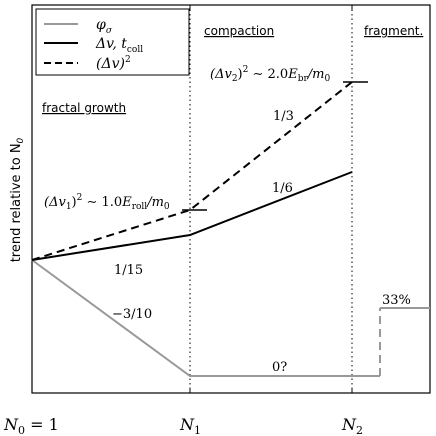  What do you see at coordinates (282, 188) in the screenshot?
I see `slope-label-dv-compaction: 1/6` at bounding box center [282, 188].